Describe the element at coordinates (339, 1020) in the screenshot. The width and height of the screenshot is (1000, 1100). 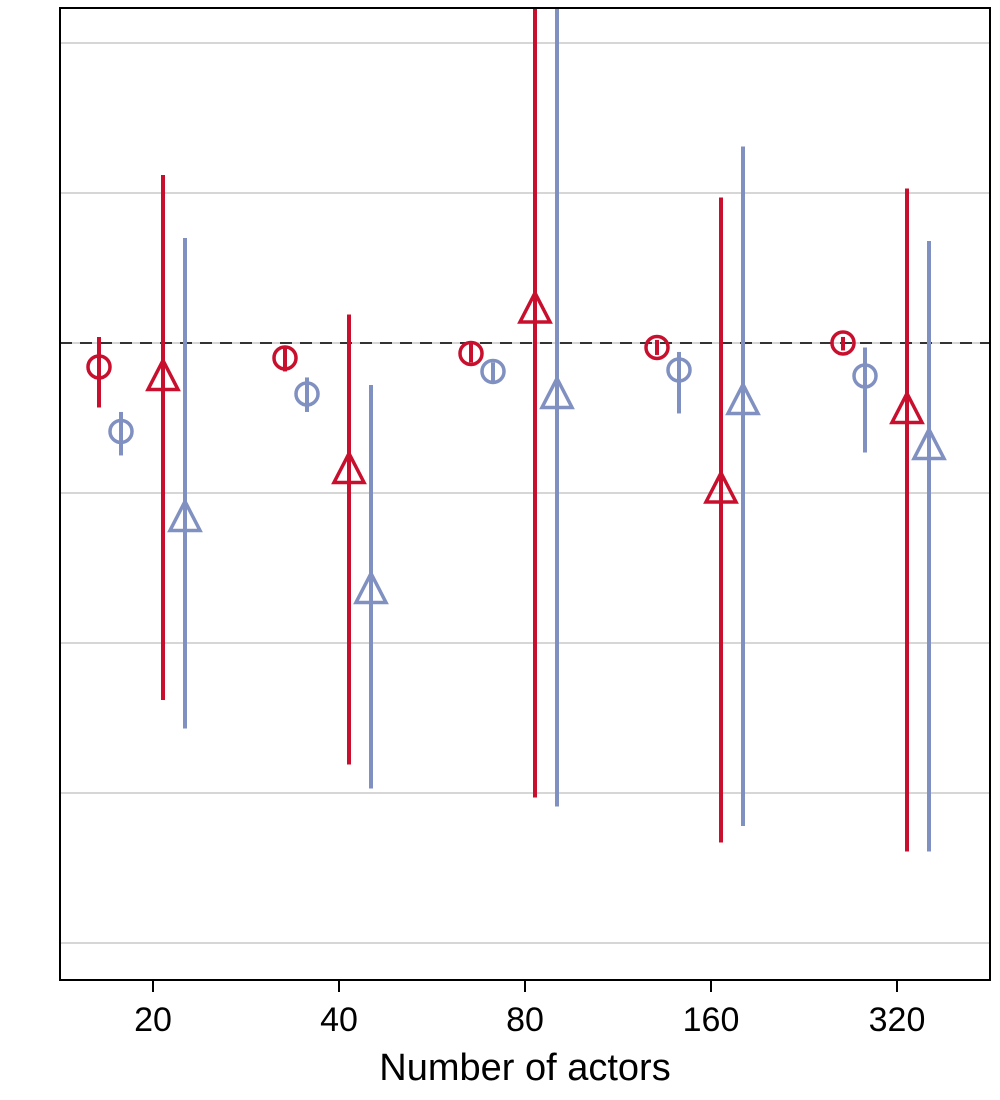
I see `x-tick-label: 40` at that location.